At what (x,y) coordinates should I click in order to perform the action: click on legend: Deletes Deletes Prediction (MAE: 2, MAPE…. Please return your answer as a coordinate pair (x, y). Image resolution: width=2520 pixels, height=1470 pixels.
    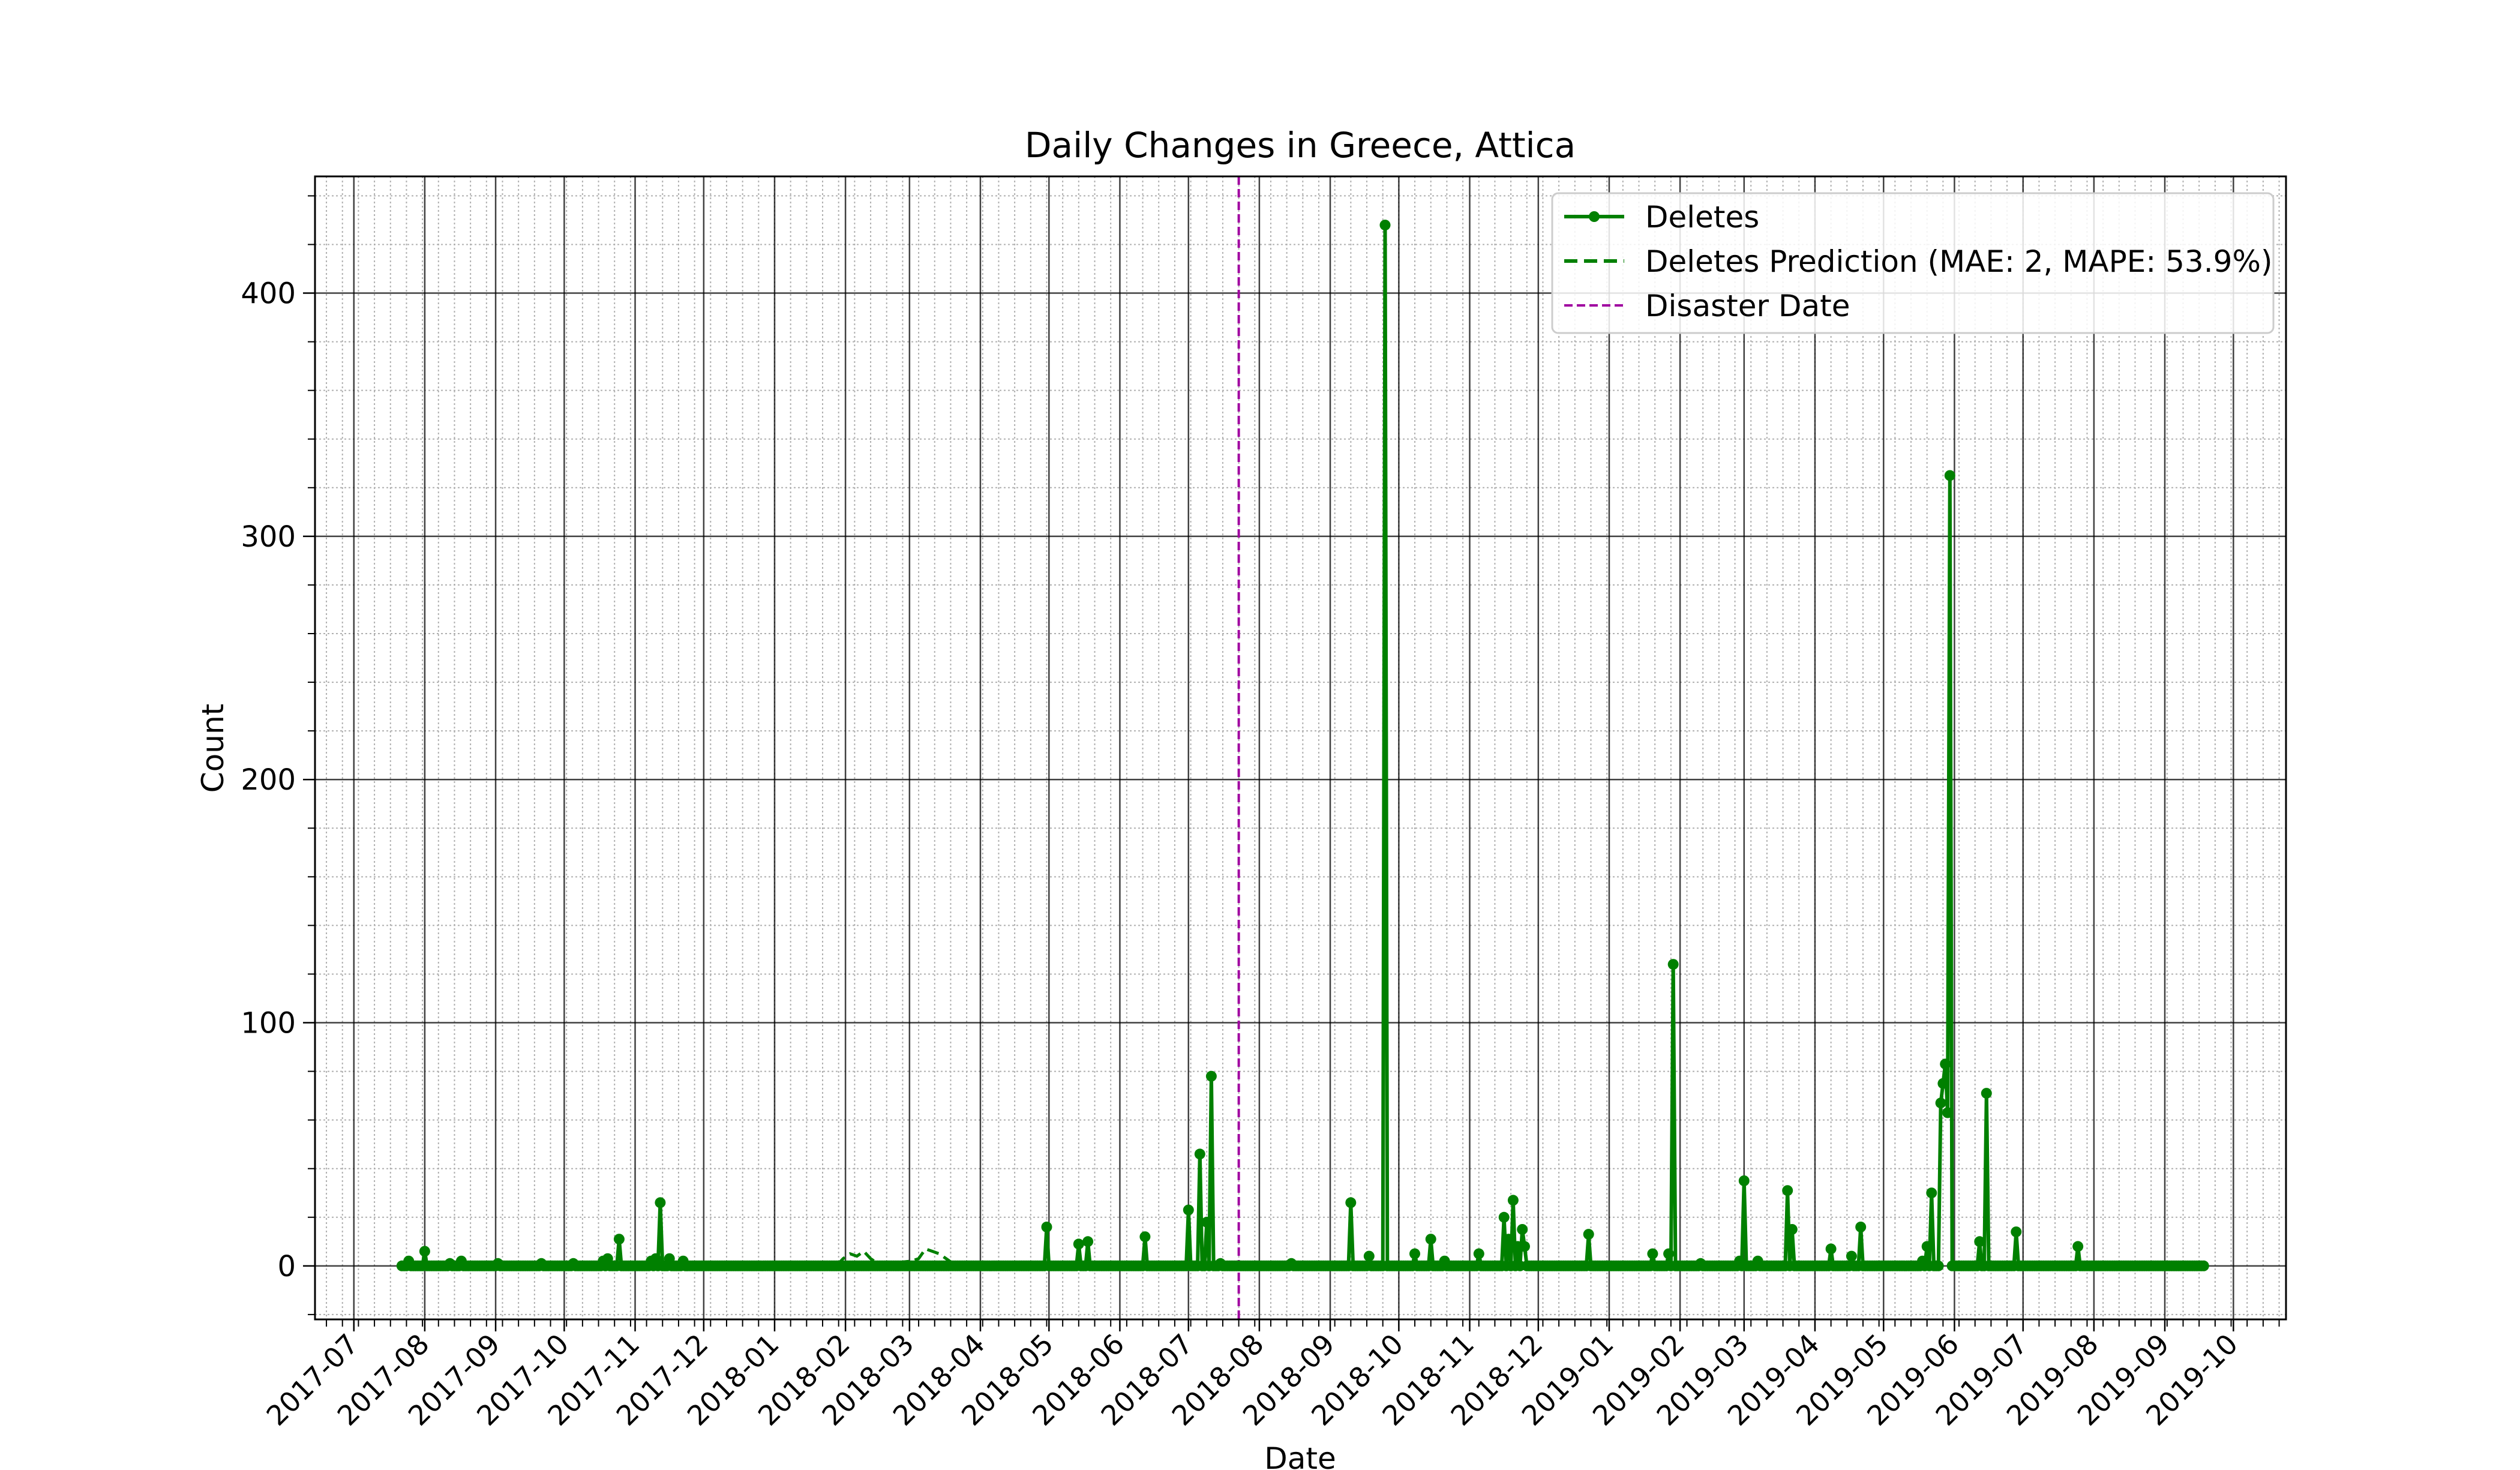
    Looking at the image, I should click on (1913, 263).